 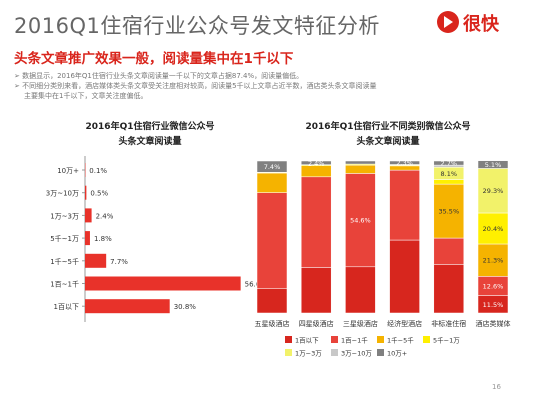 I want to click on value-label: 2.4%, so click(x=105, y=216).